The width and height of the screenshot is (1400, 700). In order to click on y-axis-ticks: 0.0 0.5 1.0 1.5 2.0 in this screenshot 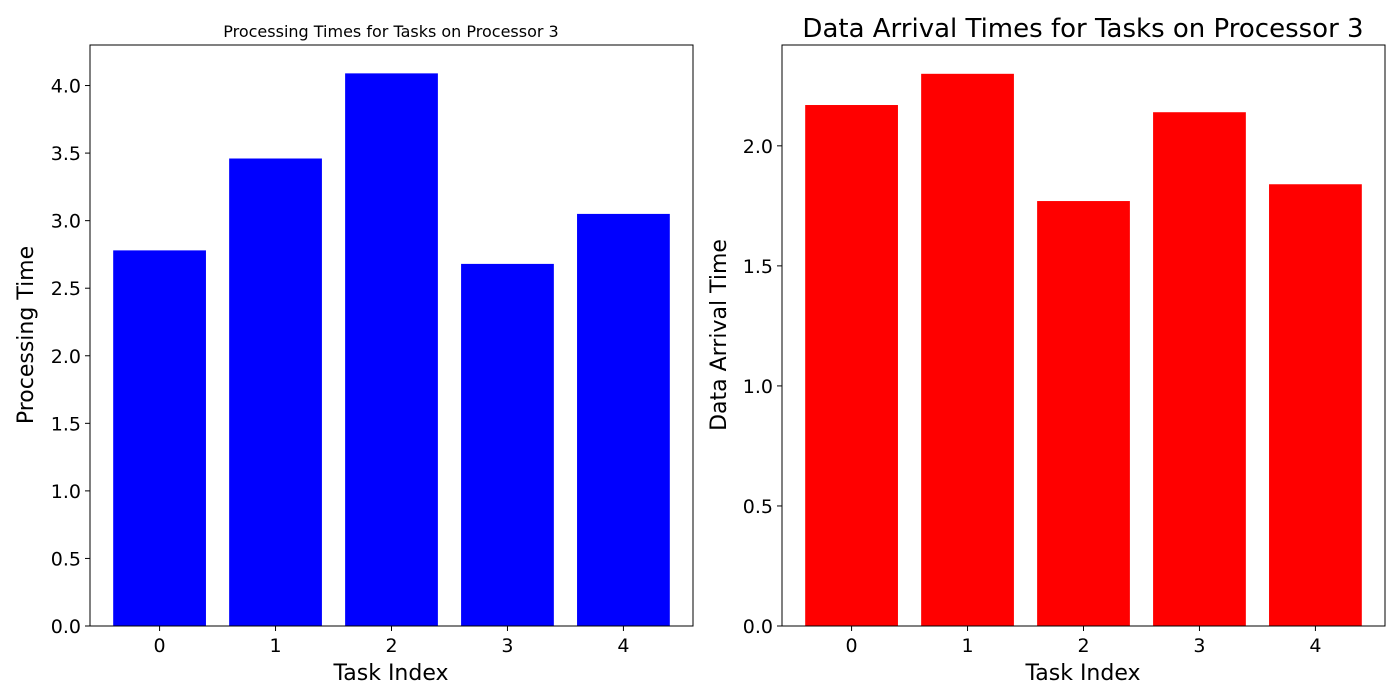, I will do `click(762, 387)`.